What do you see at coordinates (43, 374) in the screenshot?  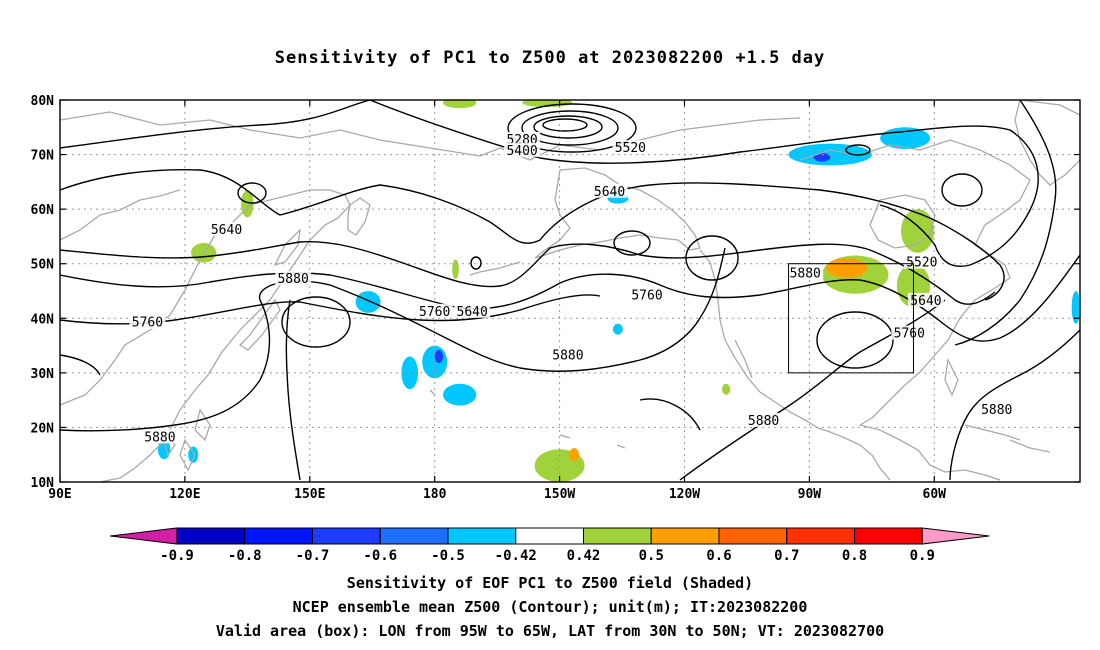 I see `lat-tick-label: 30N` at bounding box center [43, 374].